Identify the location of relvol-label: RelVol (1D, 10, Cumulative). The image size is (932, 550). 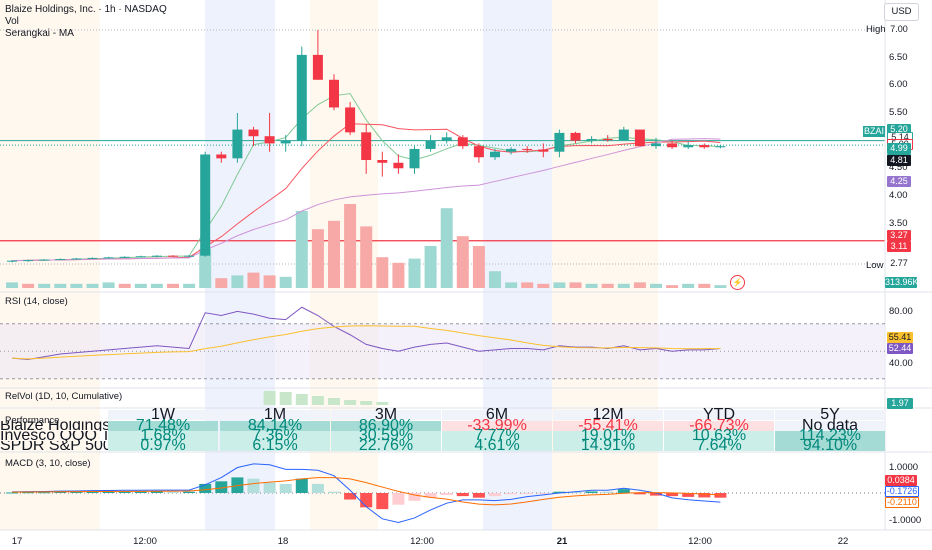
(64, 396).